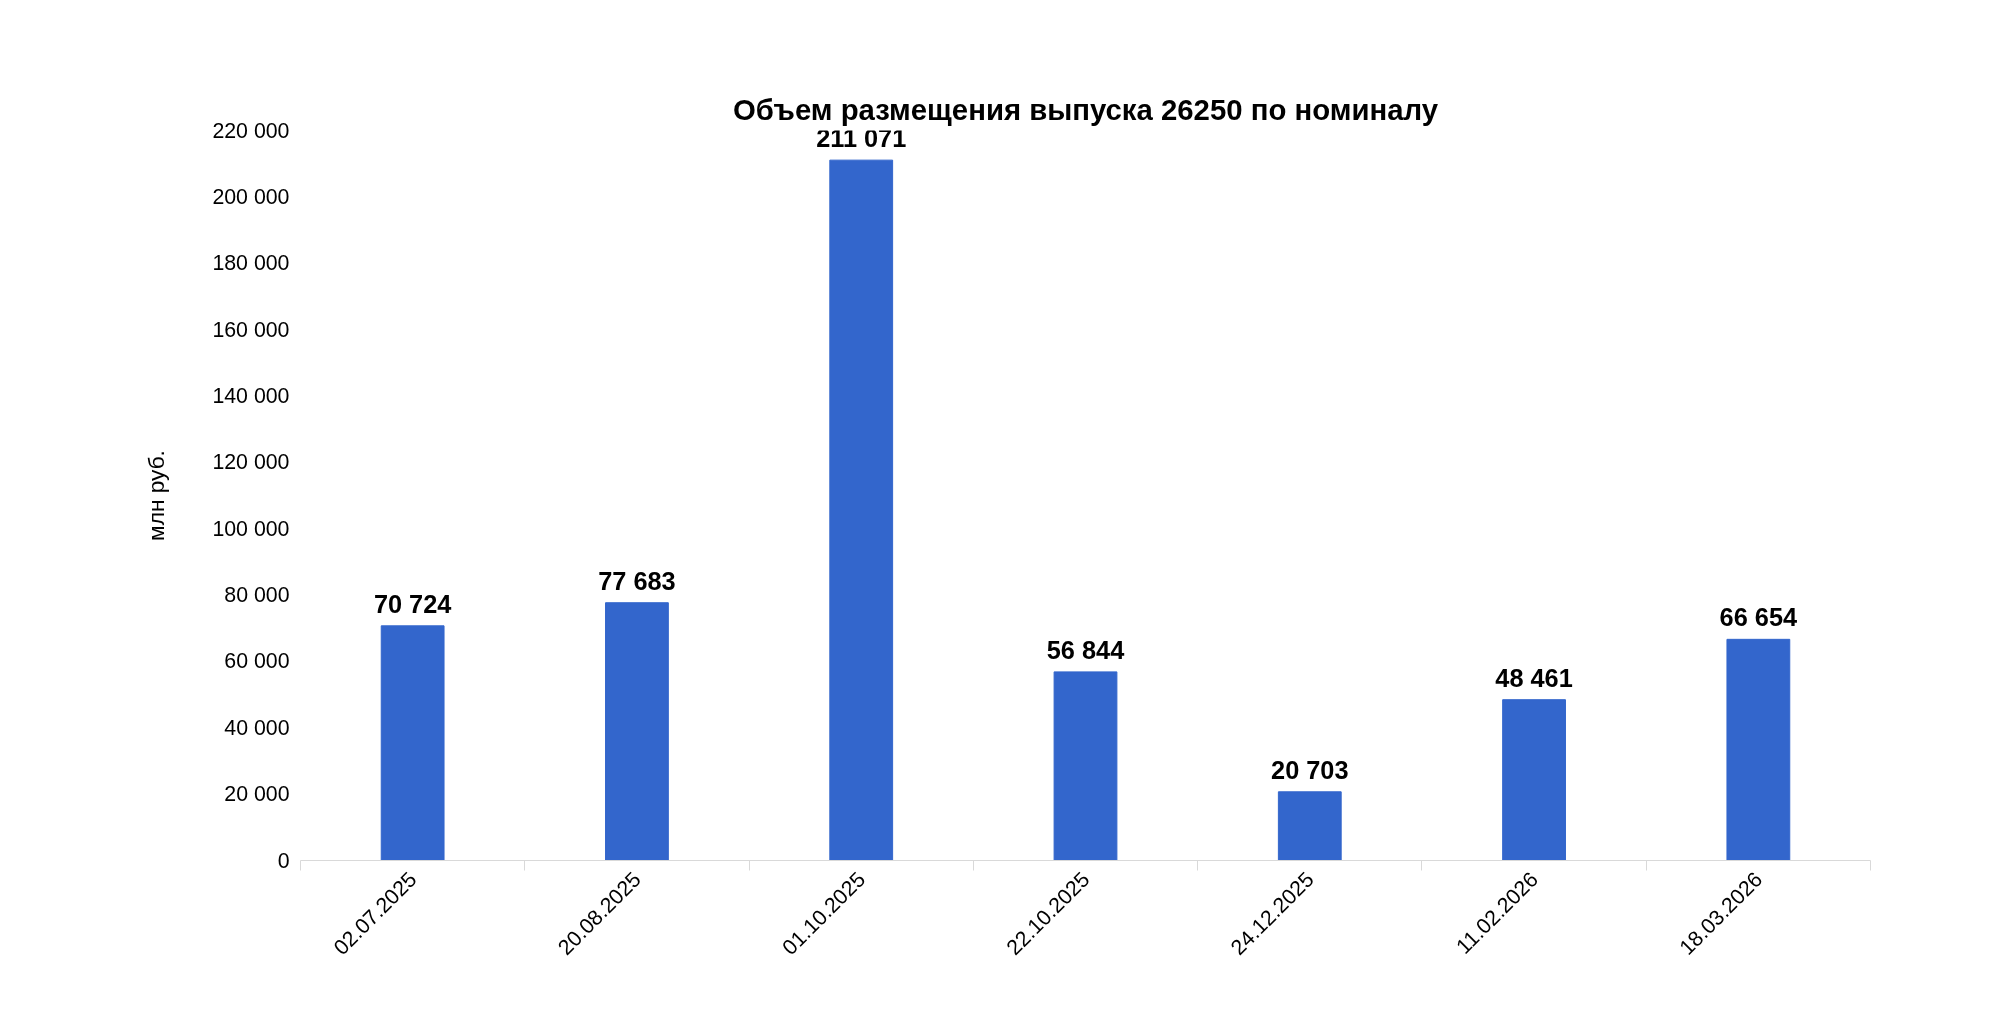  Describe the element at coordinates (412, 603) in the screenshot. I see `data-label: 70 724` at that location.